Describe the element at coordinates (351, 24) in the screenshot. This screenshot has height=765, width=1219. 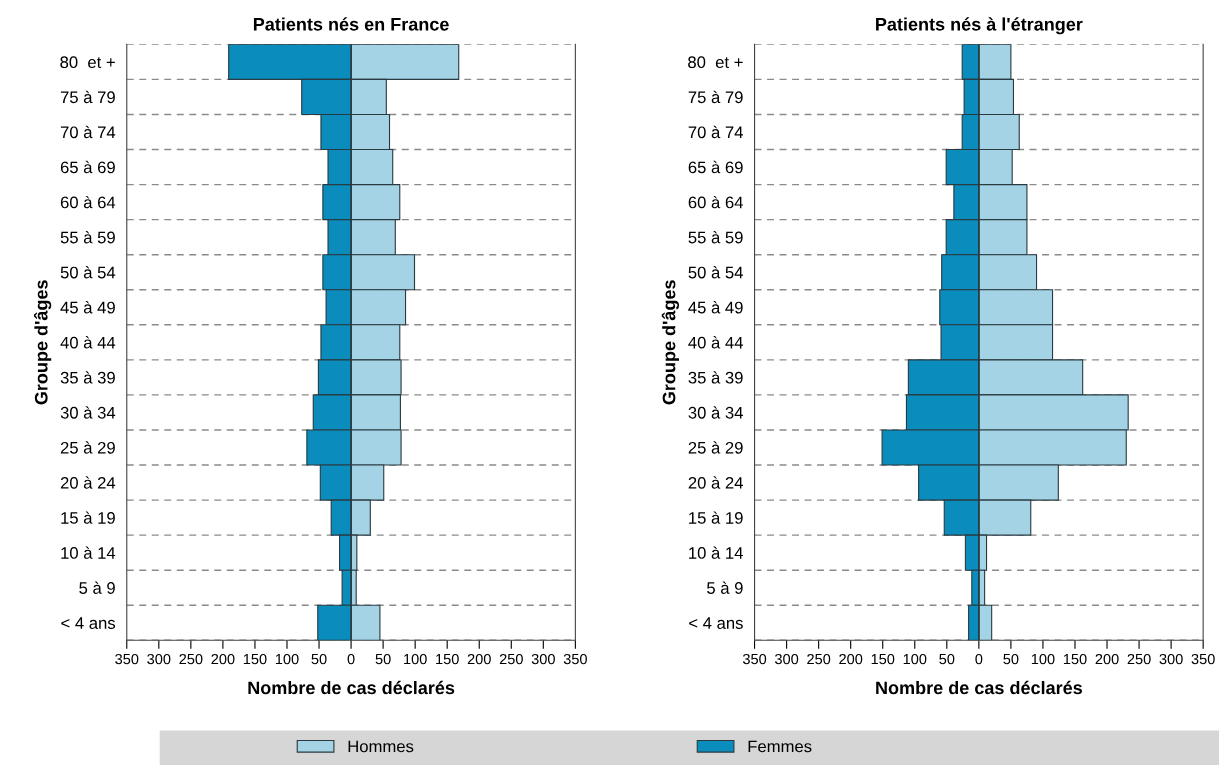
I see `chart-title: Patients nés en France` at that location.